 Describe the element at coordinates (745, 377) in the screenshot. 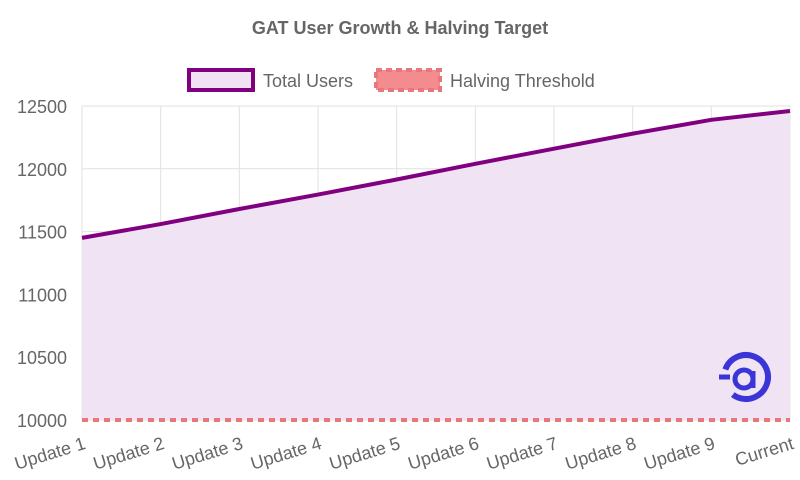

I see `gat-logo-icon` at that location.